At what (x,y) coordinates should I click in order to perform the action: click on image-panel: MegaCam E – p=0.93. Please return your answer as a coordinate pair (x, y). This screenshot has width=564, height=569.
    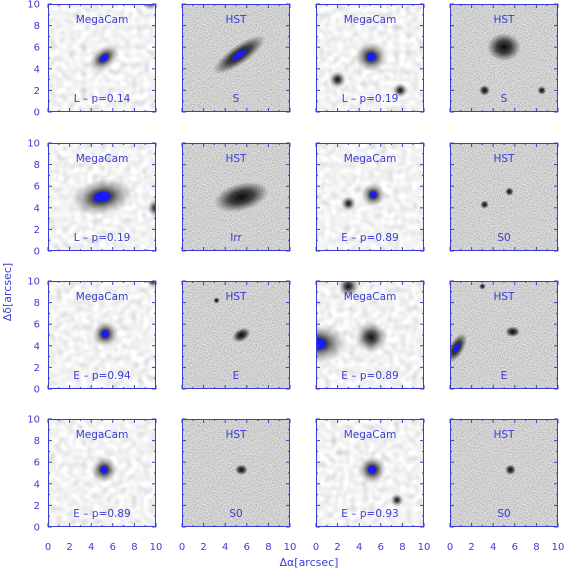
    Looking at the image, I should click on (370, 473).